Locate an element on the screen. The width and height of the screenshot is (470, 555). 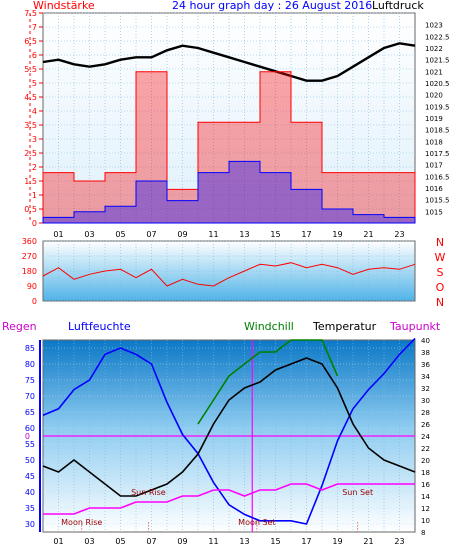
pressure-tick-label: 1022 is located at coordinates (434, 49).